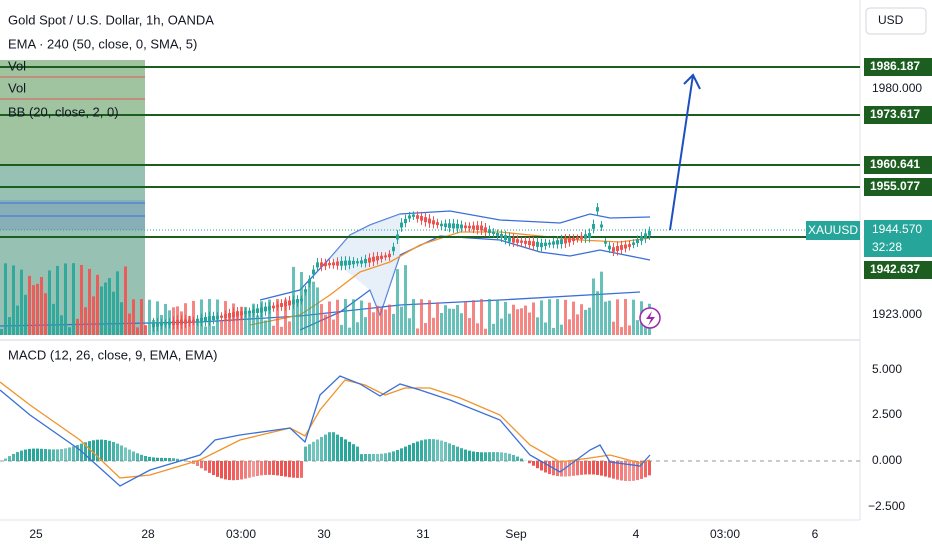 The image size is (932, 550). I want to click on currency-button, so click(896, 21).